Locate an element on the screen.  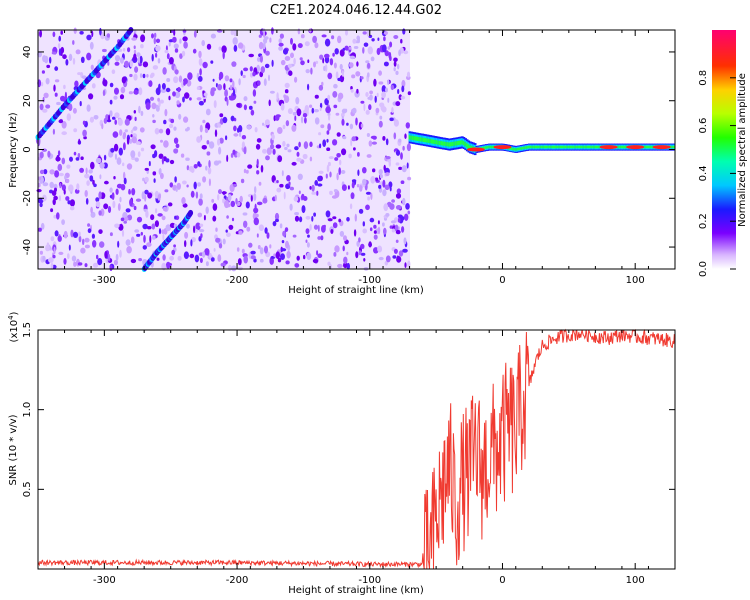
x-tick-label: 0 is located at coordinates (502, 580).